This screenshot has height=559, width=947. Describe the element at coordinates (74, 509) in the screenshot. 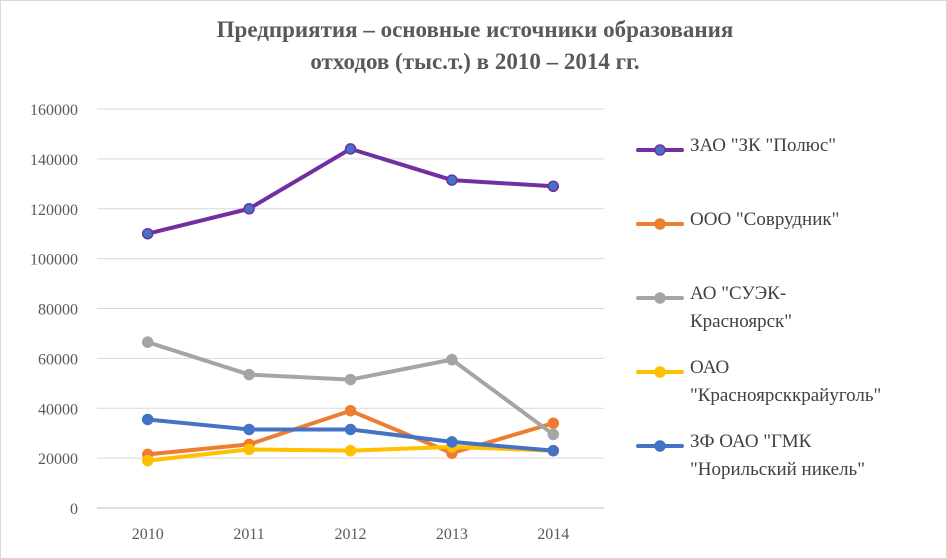

I see `y-tick-label: 0` at that location.